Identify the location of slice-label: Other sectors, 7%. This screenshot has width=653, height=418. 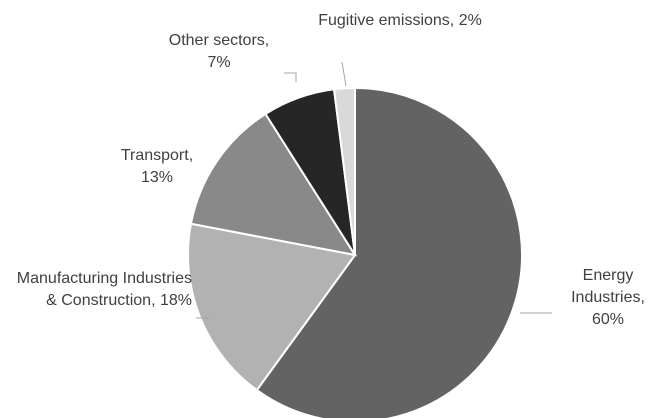
(219, 52).